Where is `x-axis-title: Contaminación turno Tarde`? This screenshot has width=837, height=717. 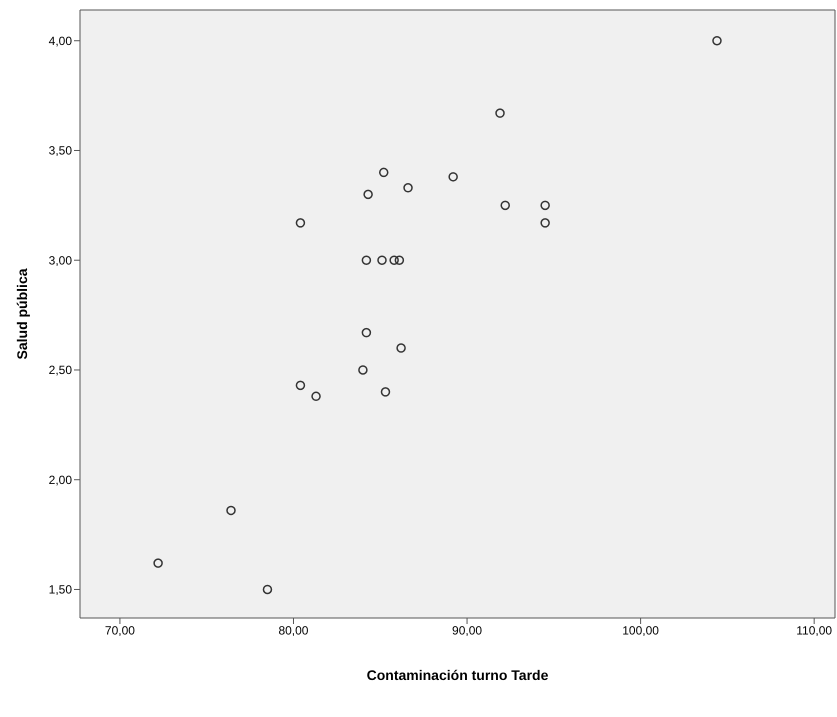 x-axis-title: Contaminación turno Tarde is located at coordinates (457, 675).